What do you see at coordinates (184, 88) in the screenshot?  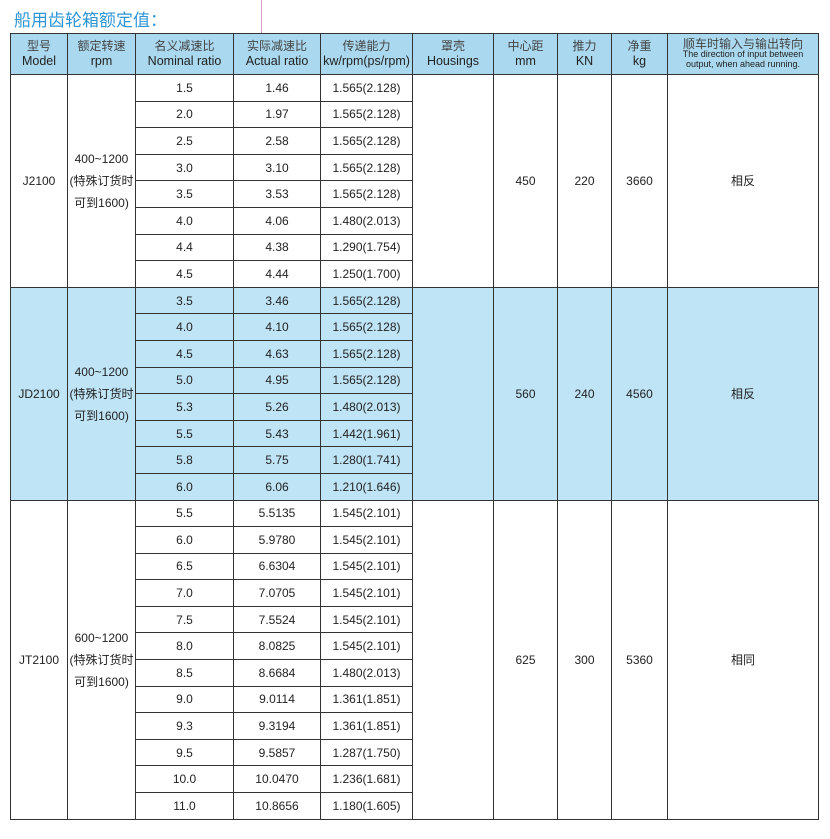 I see `nominal-ratio-cell: 1.5` at bounding box center [184, 88].